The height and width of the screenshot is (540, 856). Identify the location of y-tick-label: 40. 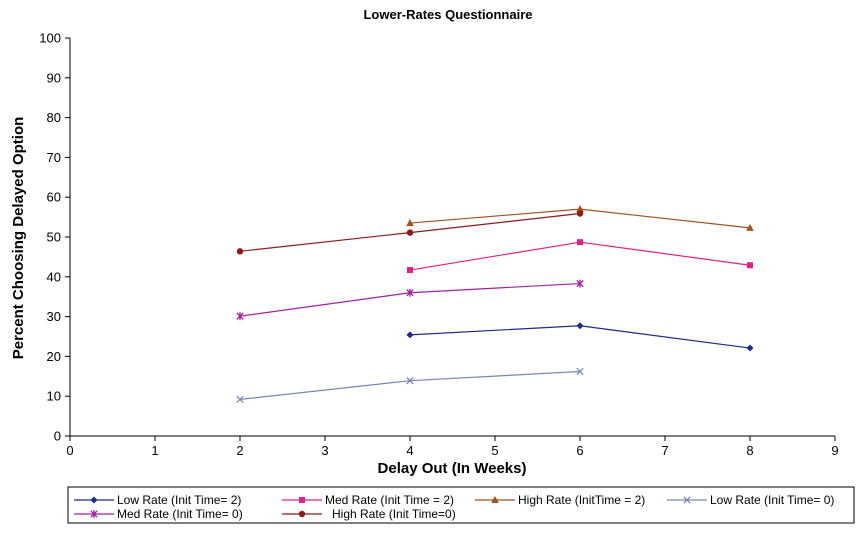
(54, 276).